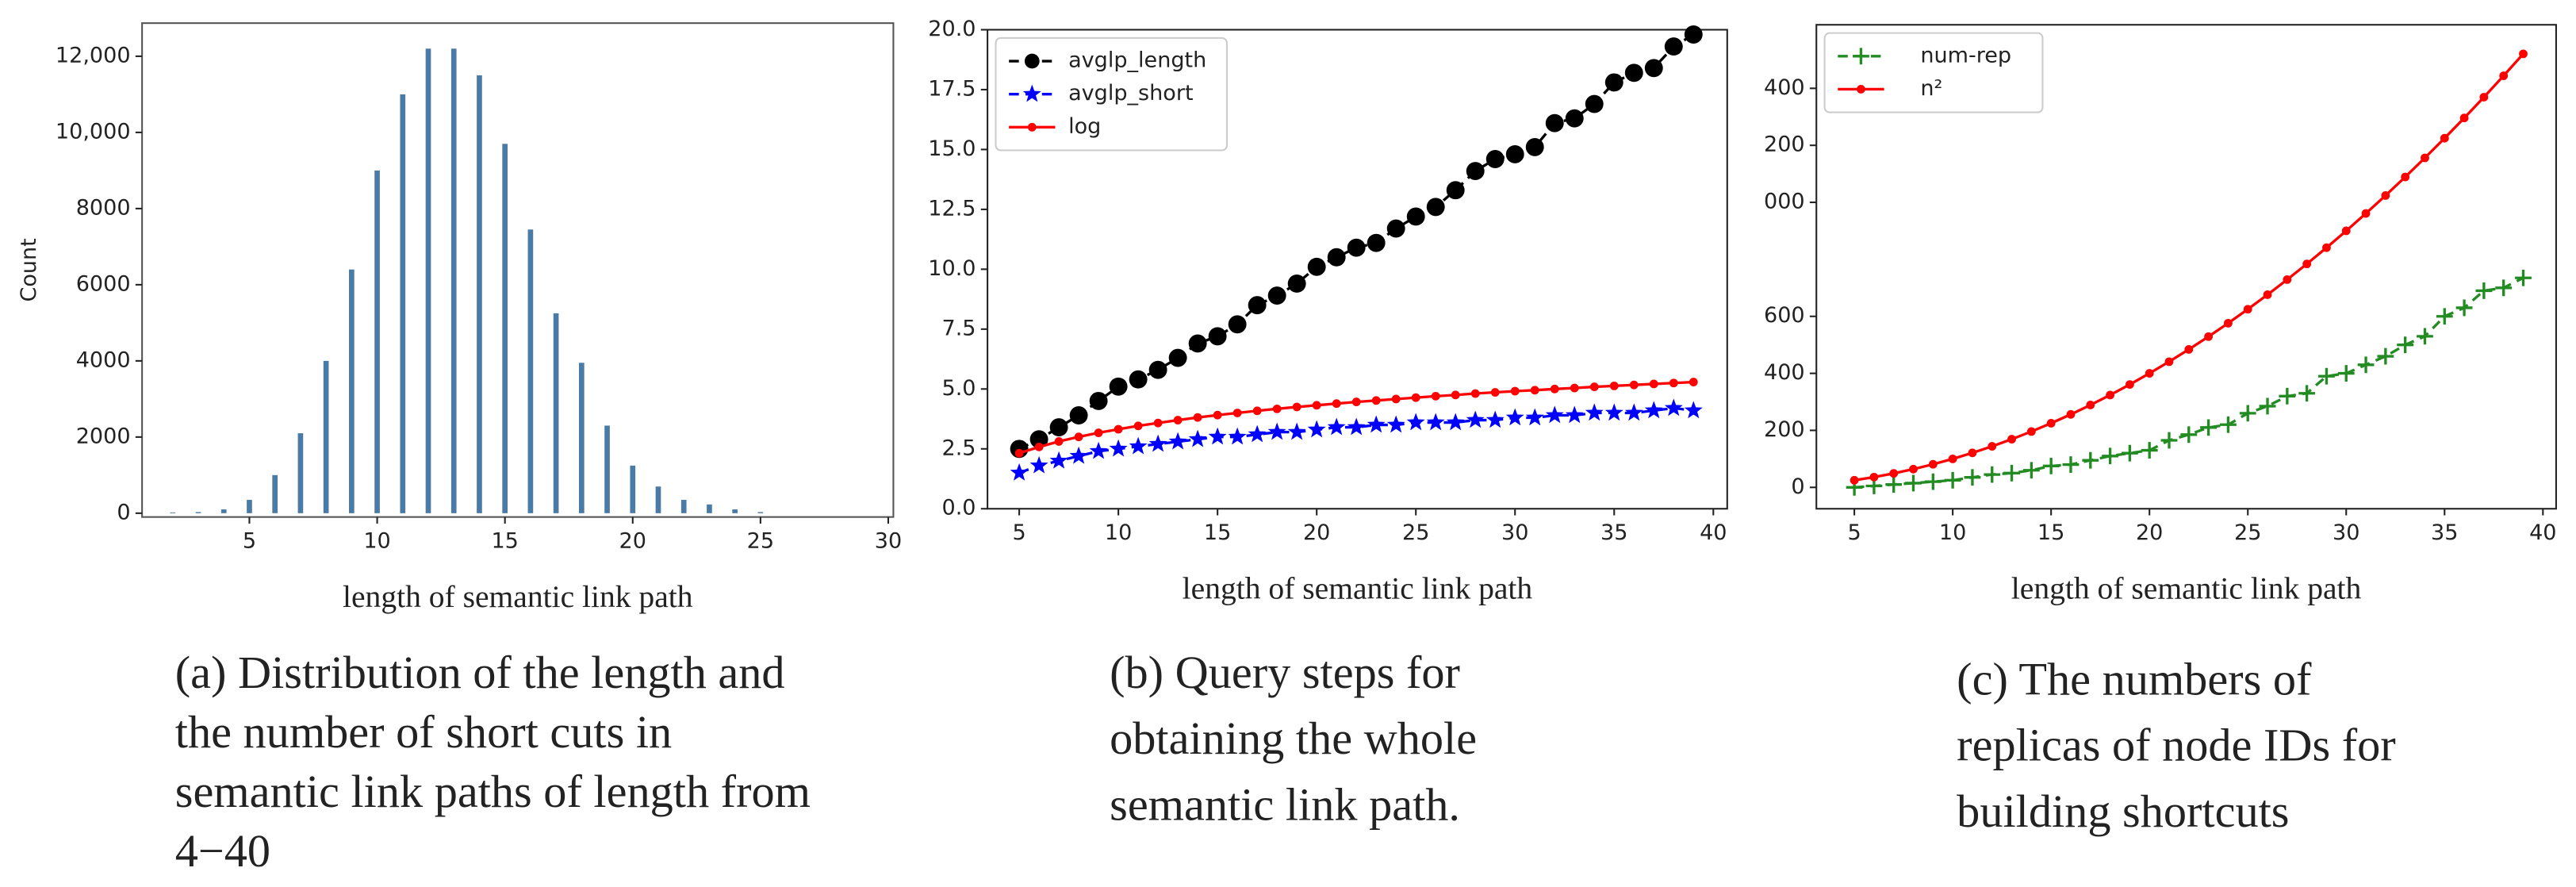  What do you see at coordinates (2176, 745) in the screenshot?
I see `caption-line: replicas of node IDs for` at bounding box center [2176, 745].